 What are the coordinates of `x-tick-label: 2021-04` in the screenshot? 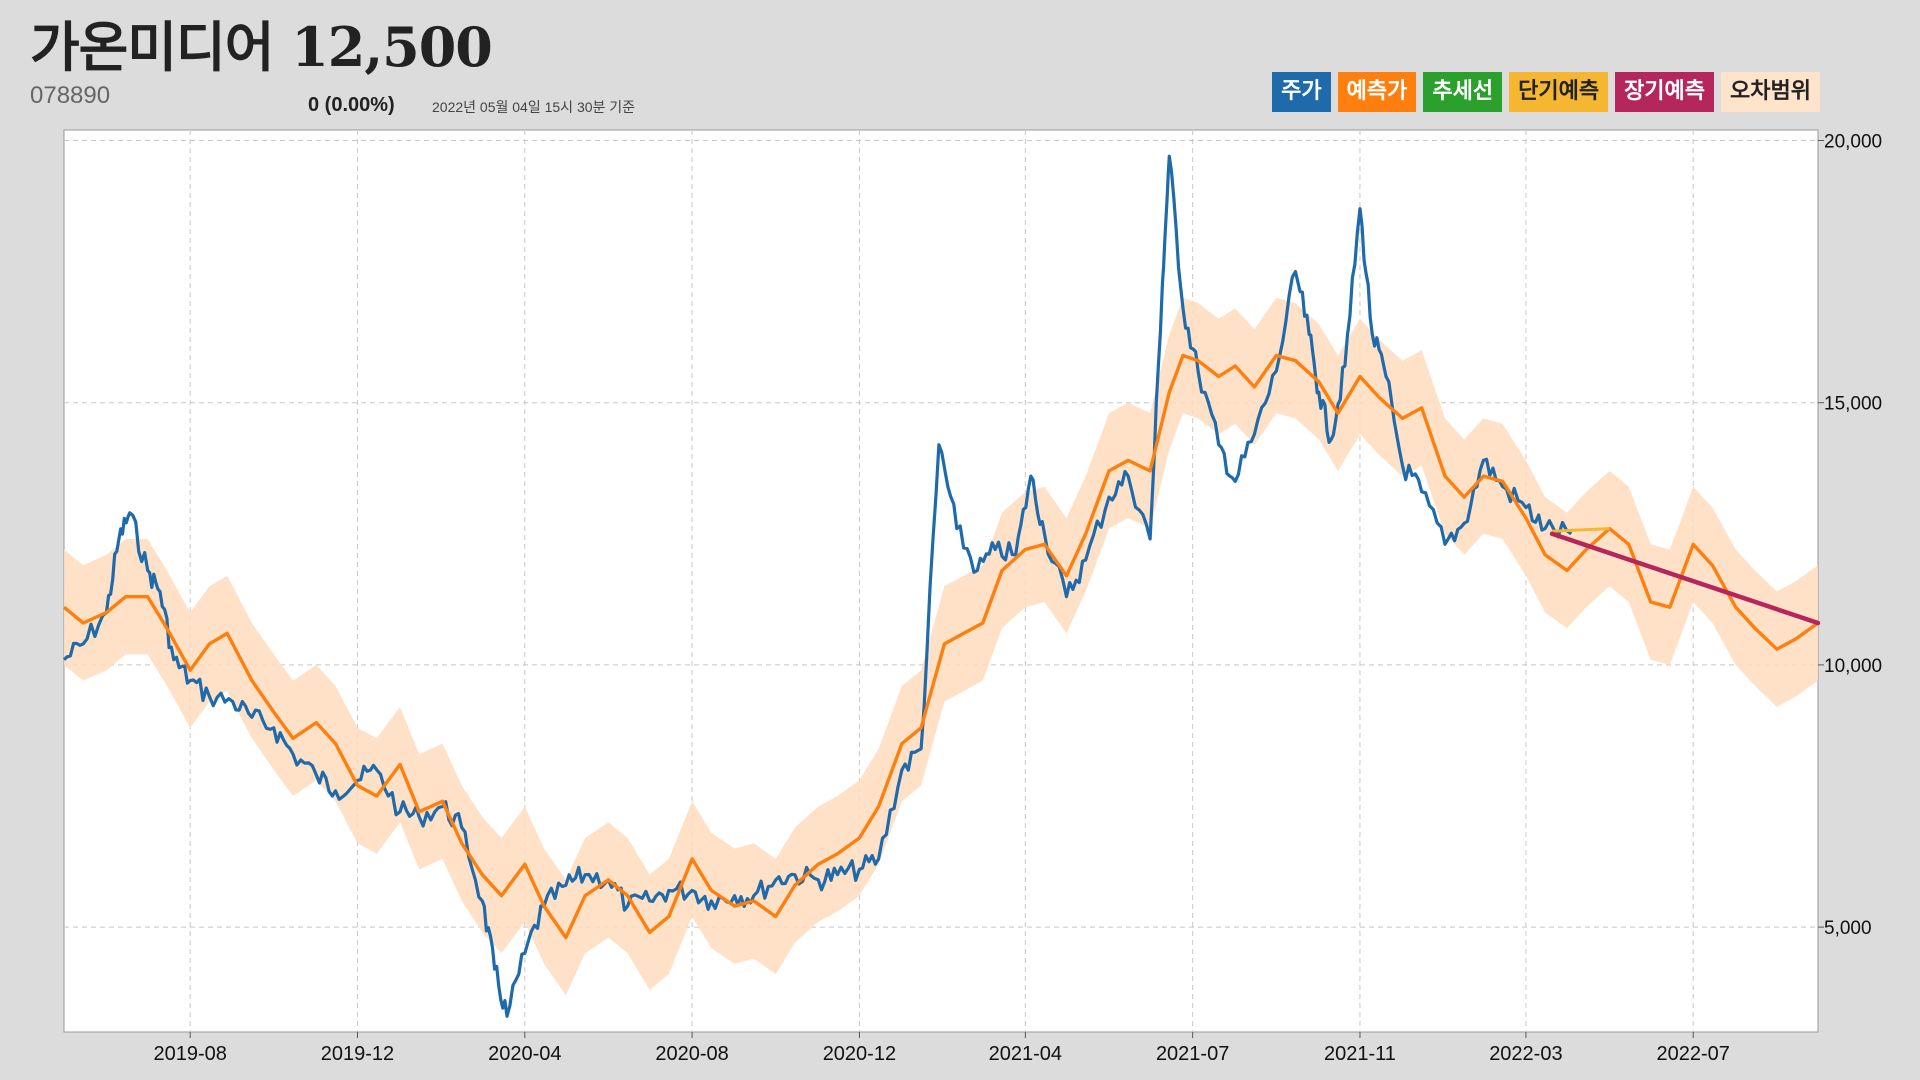 It's located at (1025, 1054).